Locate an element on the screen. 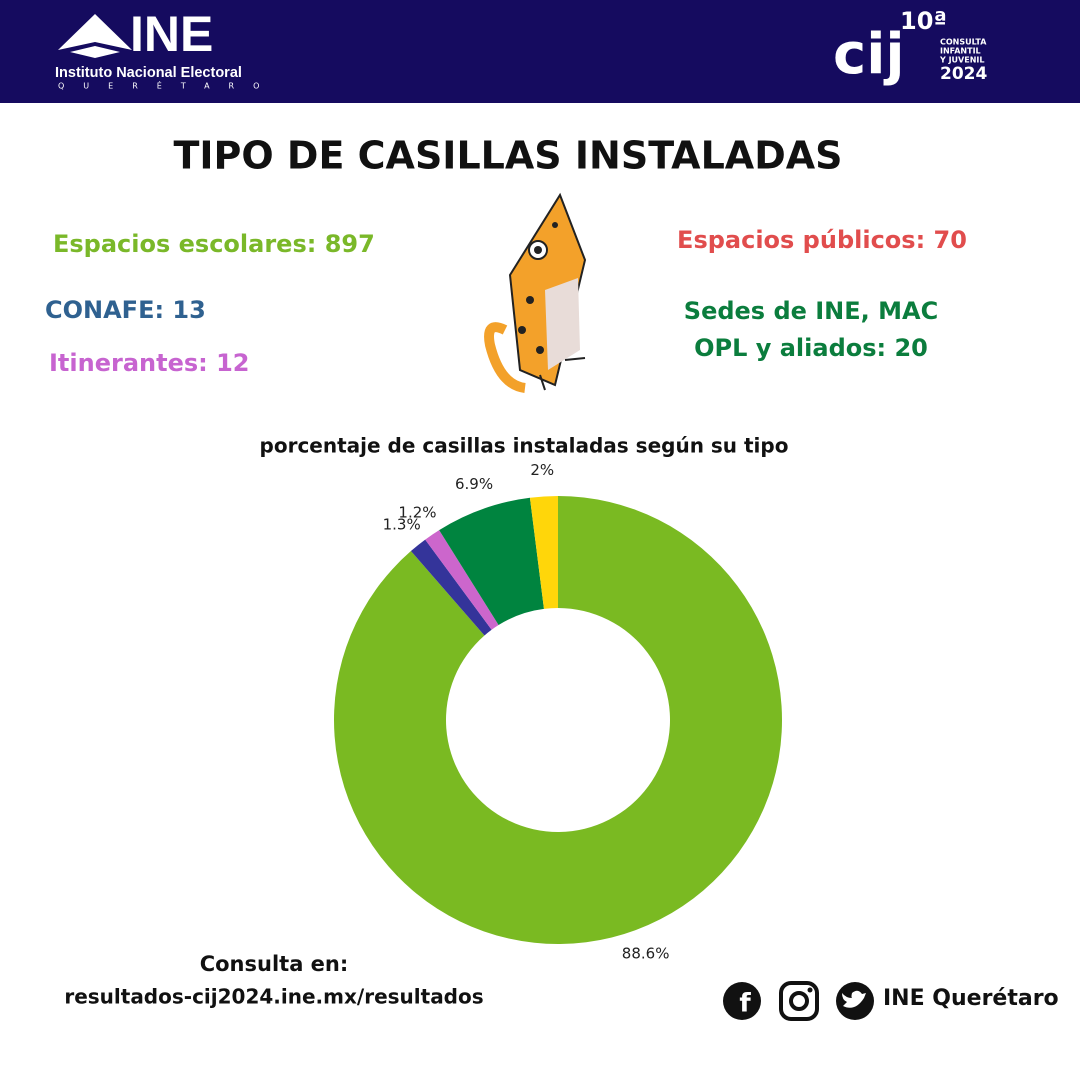 This screenshot has width=1080, height=1080. ine-logo: INE is located at coordinates (171, 34).